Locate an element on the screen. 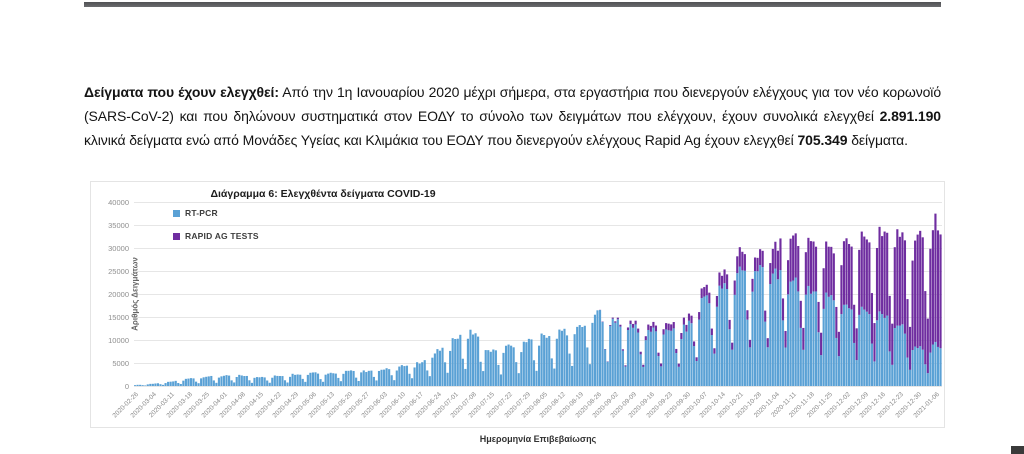 Image resolution: width=1024 pixels, height=454 pixels. y-tick-label: 25000 is located at coordinates (118, 271).